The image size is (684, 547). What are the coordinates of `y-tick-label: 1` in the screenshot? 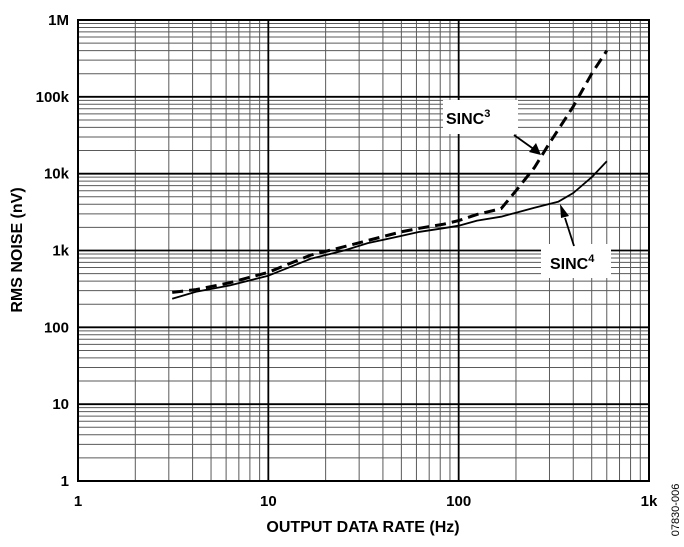 It's located at (65, 481).